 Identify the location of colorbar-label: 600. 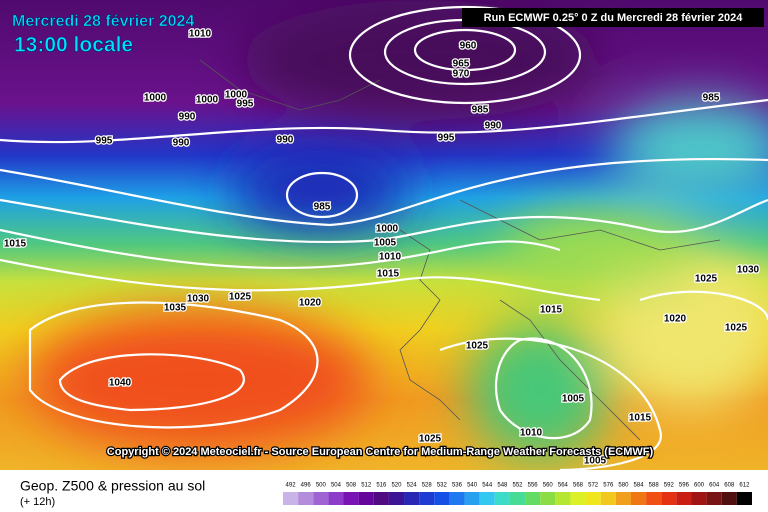
(699, 486).